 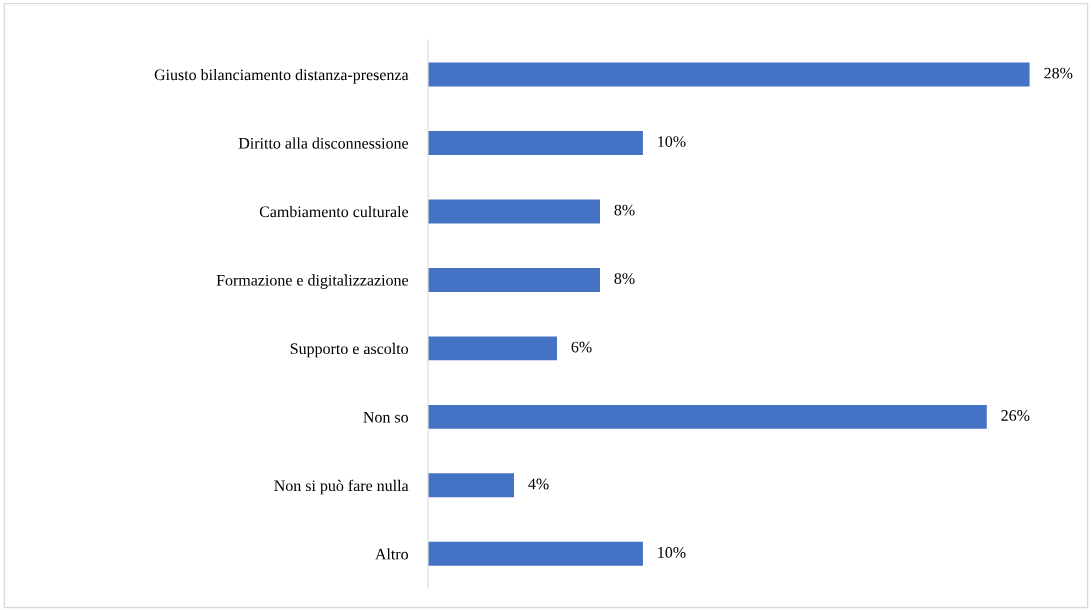 I want to click on y-tick-label: Cambiamento culturale, so click(x=334, y=211).